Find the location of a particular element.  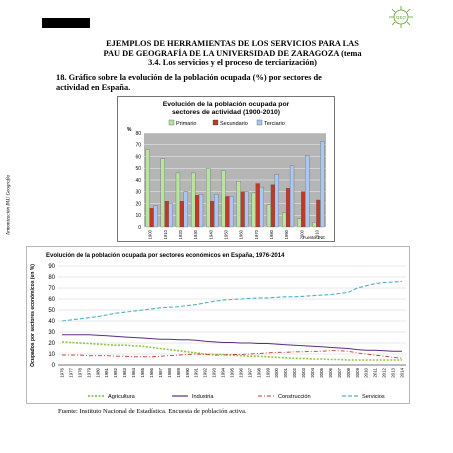

x-tick-label: 2009 is located at coordinates (357, 372).